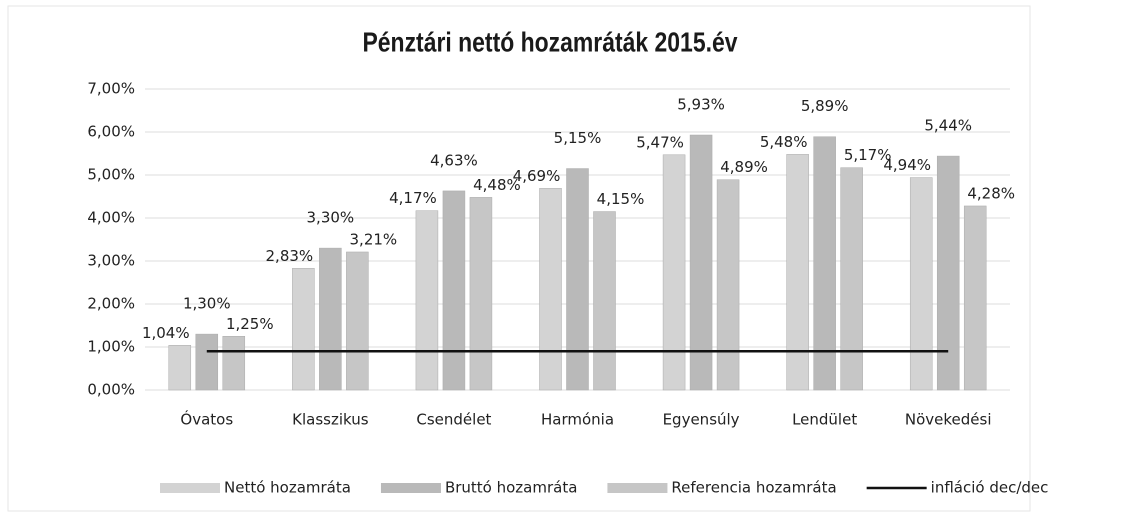  What do you see at coordinates (111, 261) in the screenshot?
I see `y-tick-label: 3,00%` at bounding box center [111, 261].